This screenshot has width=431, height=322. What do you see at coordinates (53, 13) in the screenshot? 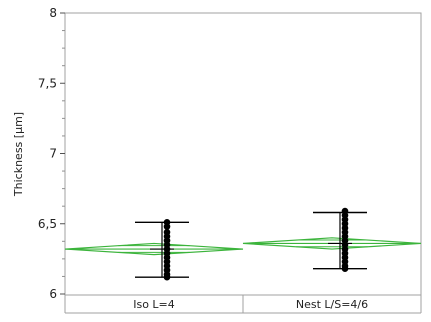
I see `y-tick-label: 8` at bounding box center [53, 13].